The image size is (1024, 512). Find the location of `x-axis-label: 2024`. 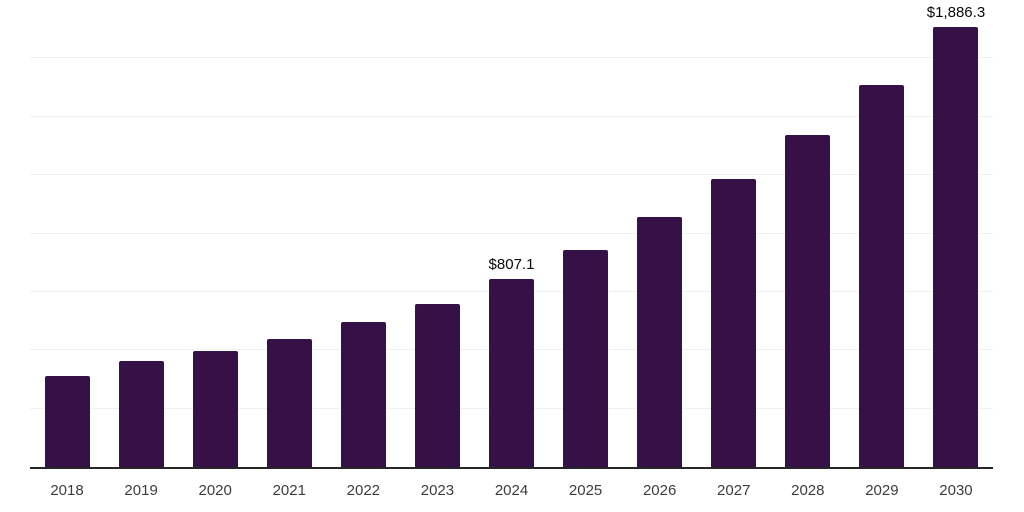

x-axis-label: 2024 is located at coordinates (511, 490).